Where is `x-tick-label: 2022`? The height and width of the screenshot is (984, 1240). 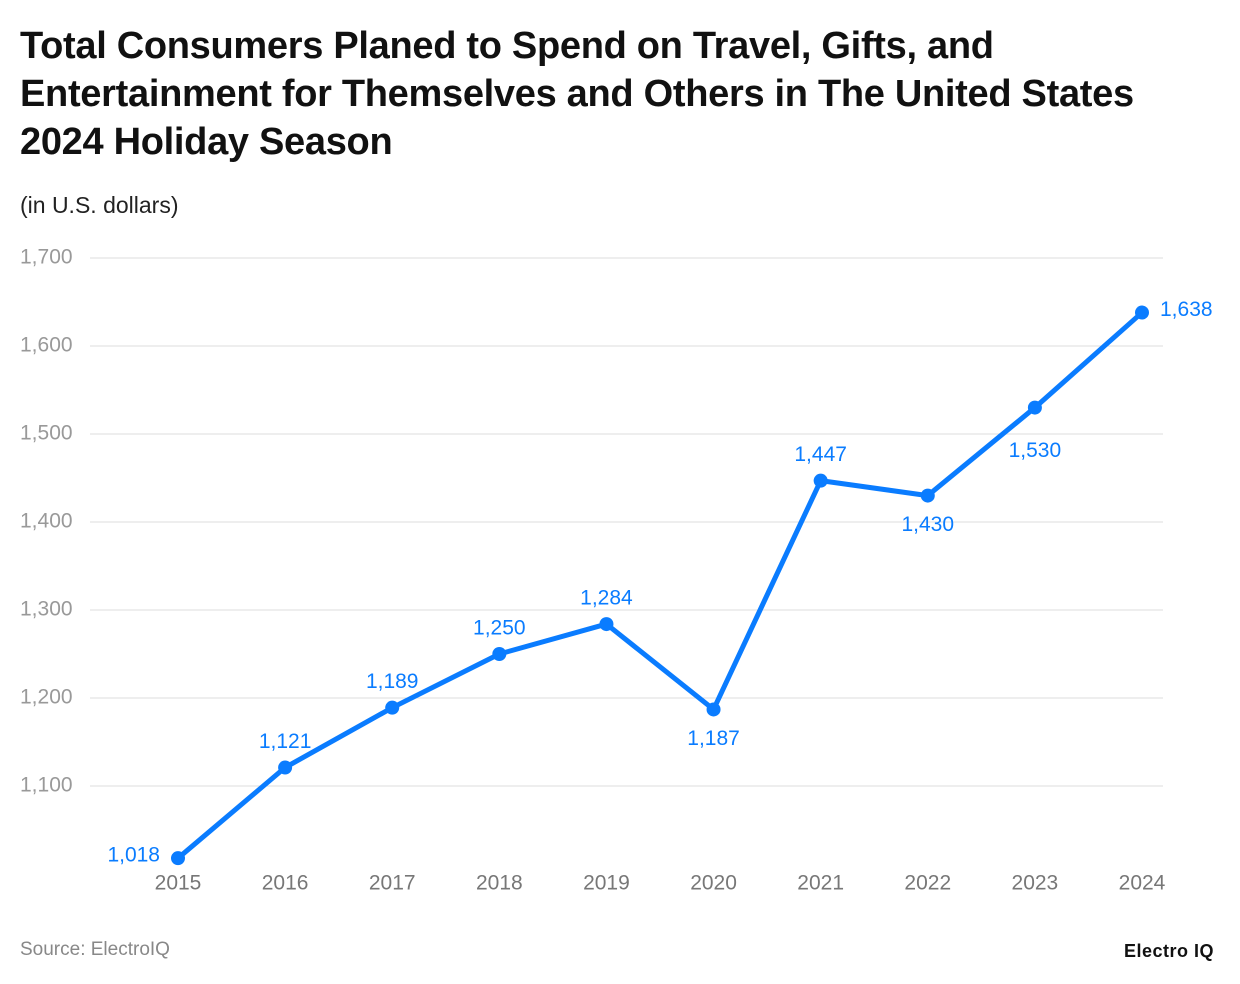
x-tick-label: 2022 is located at coordinates (927, 883).